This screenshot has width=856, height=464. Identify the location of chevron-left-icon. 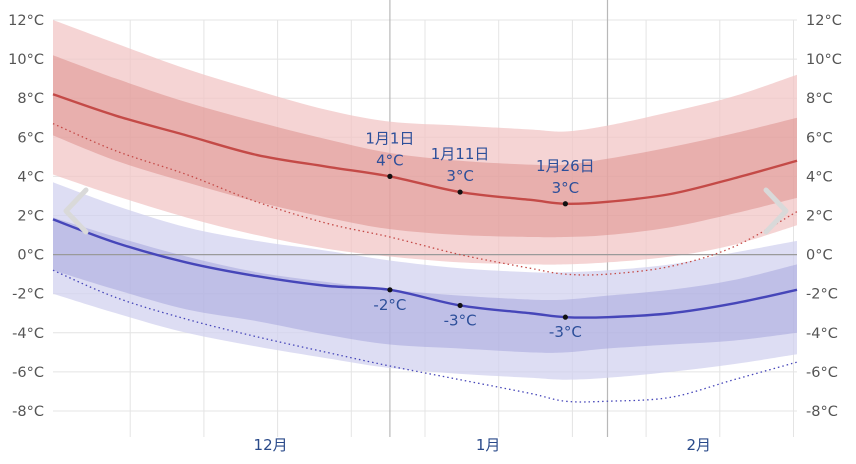
(76, 211).